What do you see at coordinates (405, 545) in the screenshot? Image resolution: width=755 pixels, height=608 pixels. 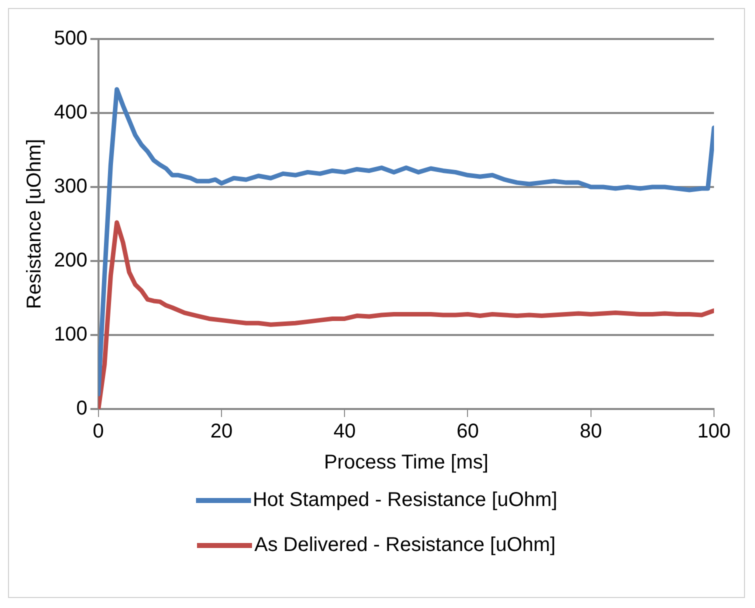 I see `legend-label: As Delivered - Resistance [uOhm]` at bounding box center [405, 545].